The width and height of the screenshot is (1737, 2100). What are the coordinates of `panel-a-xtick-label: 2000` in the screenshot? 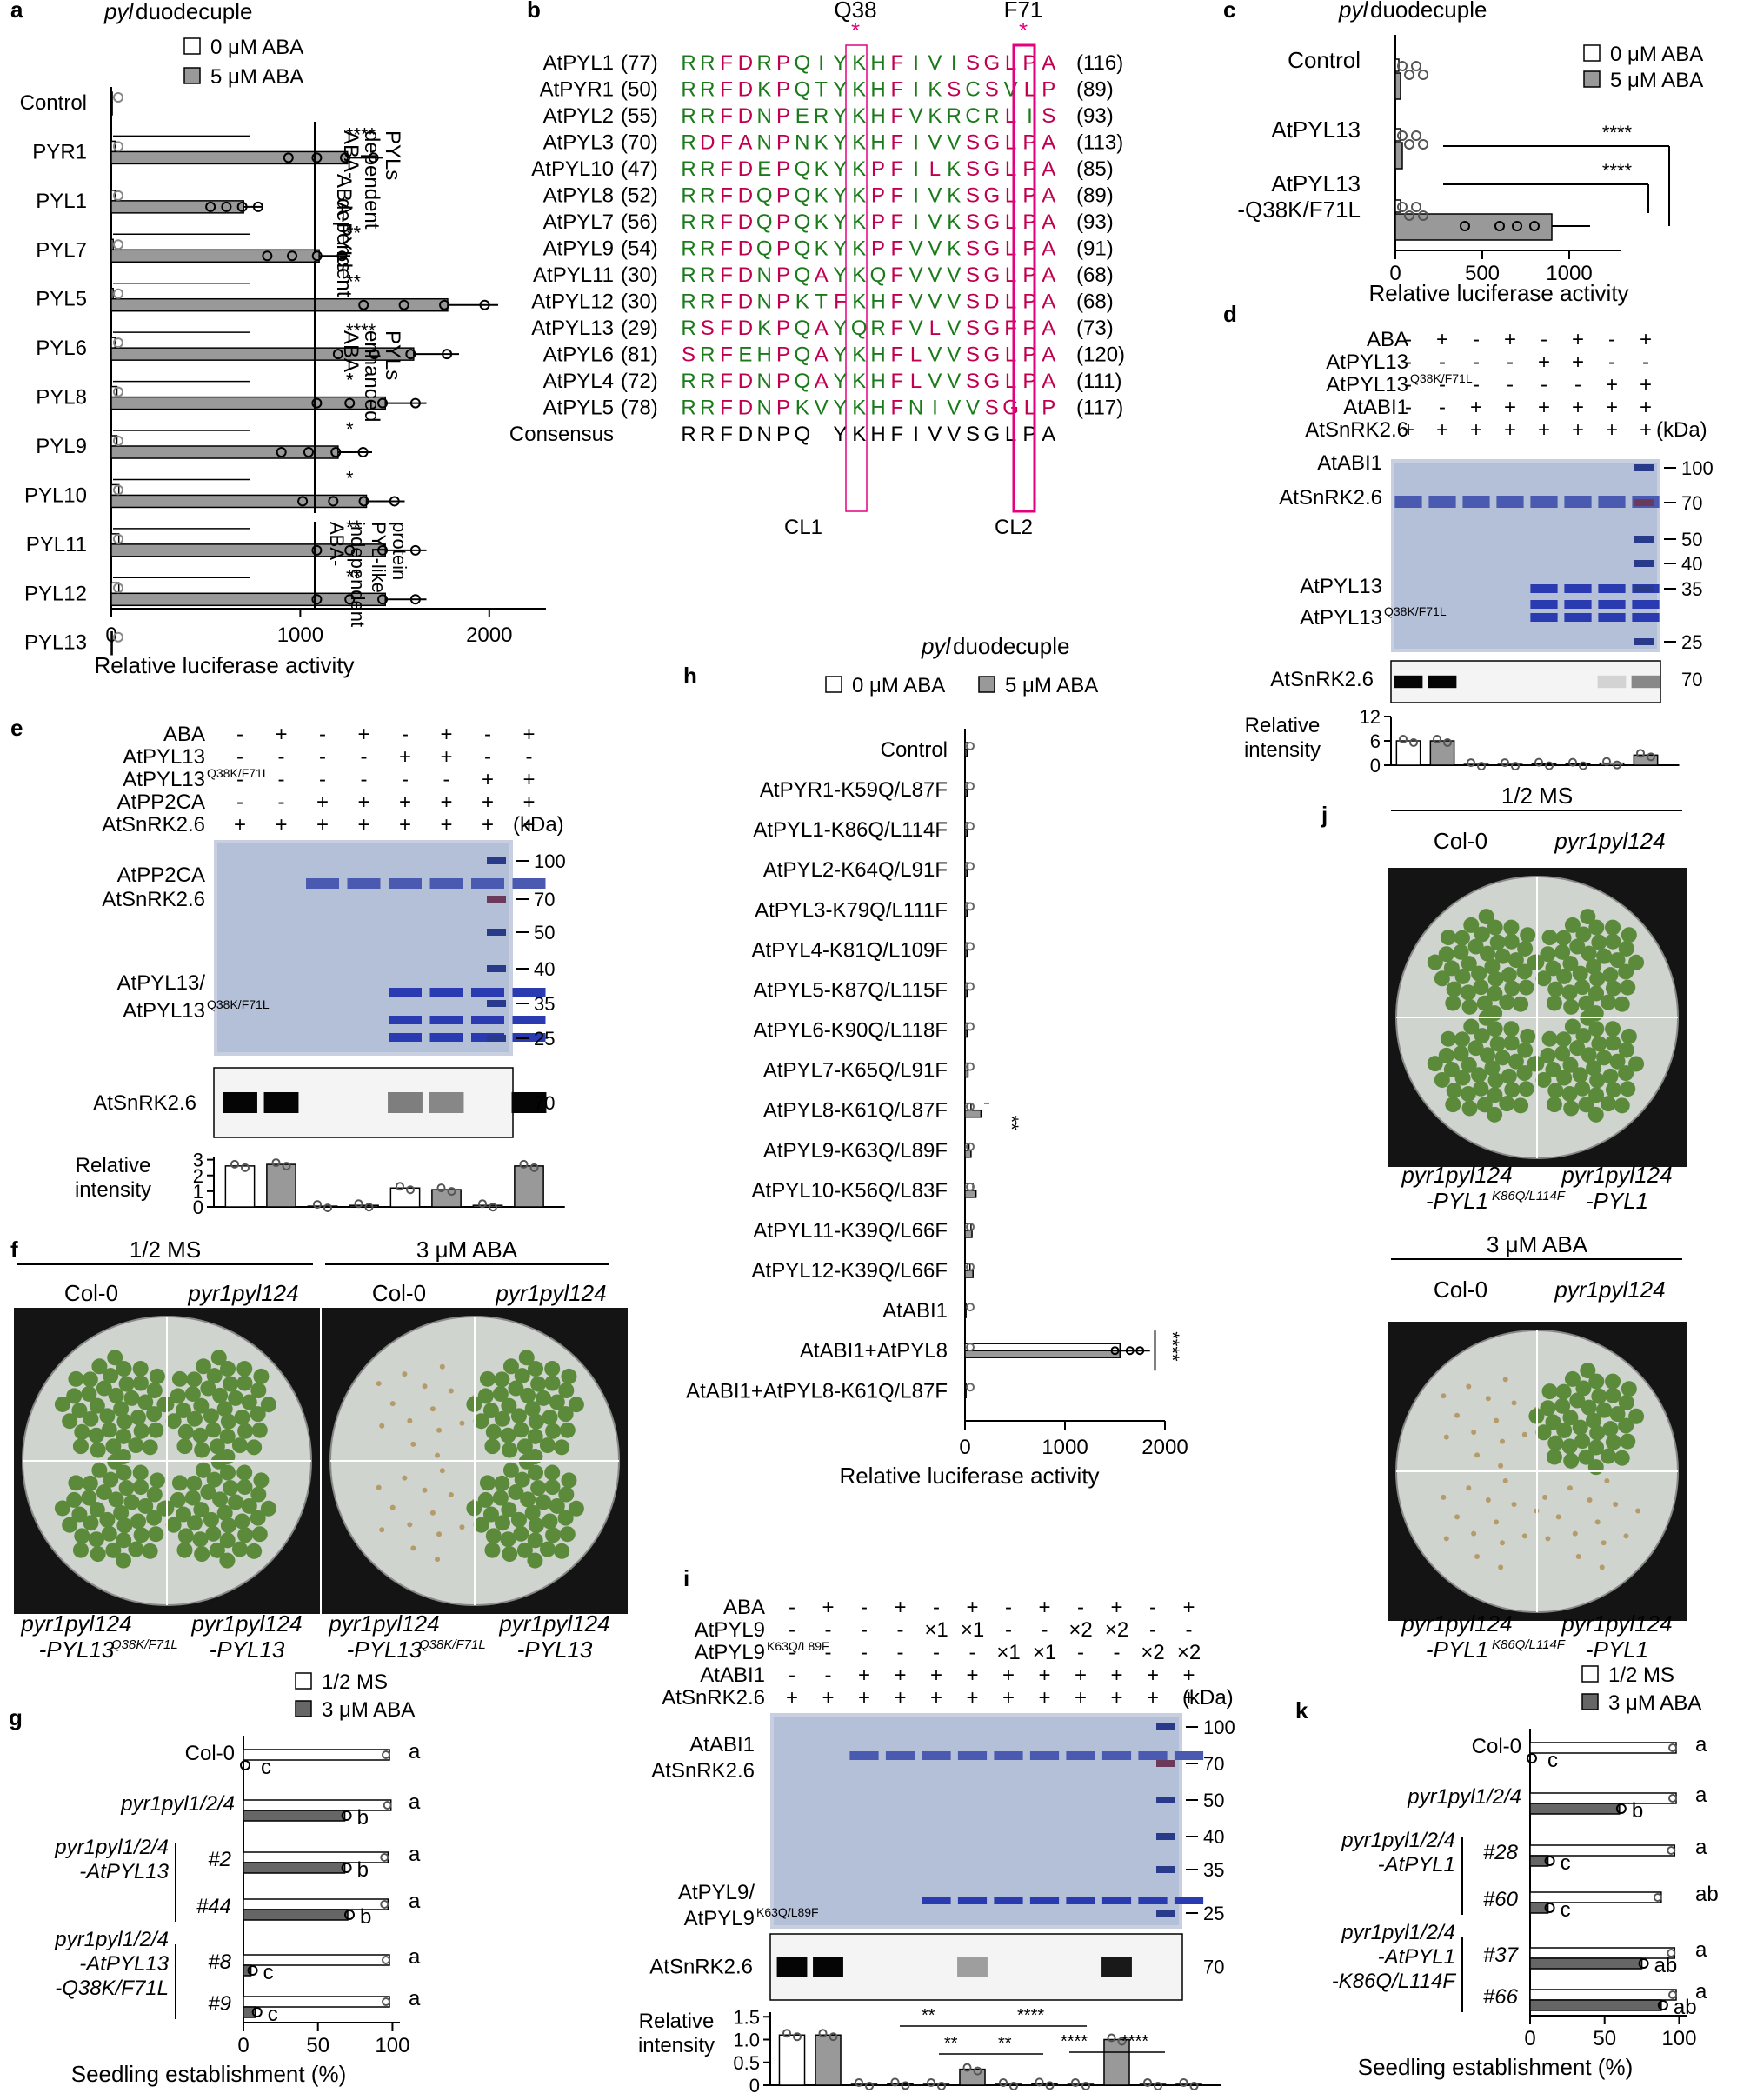 It's located at (489, 635).